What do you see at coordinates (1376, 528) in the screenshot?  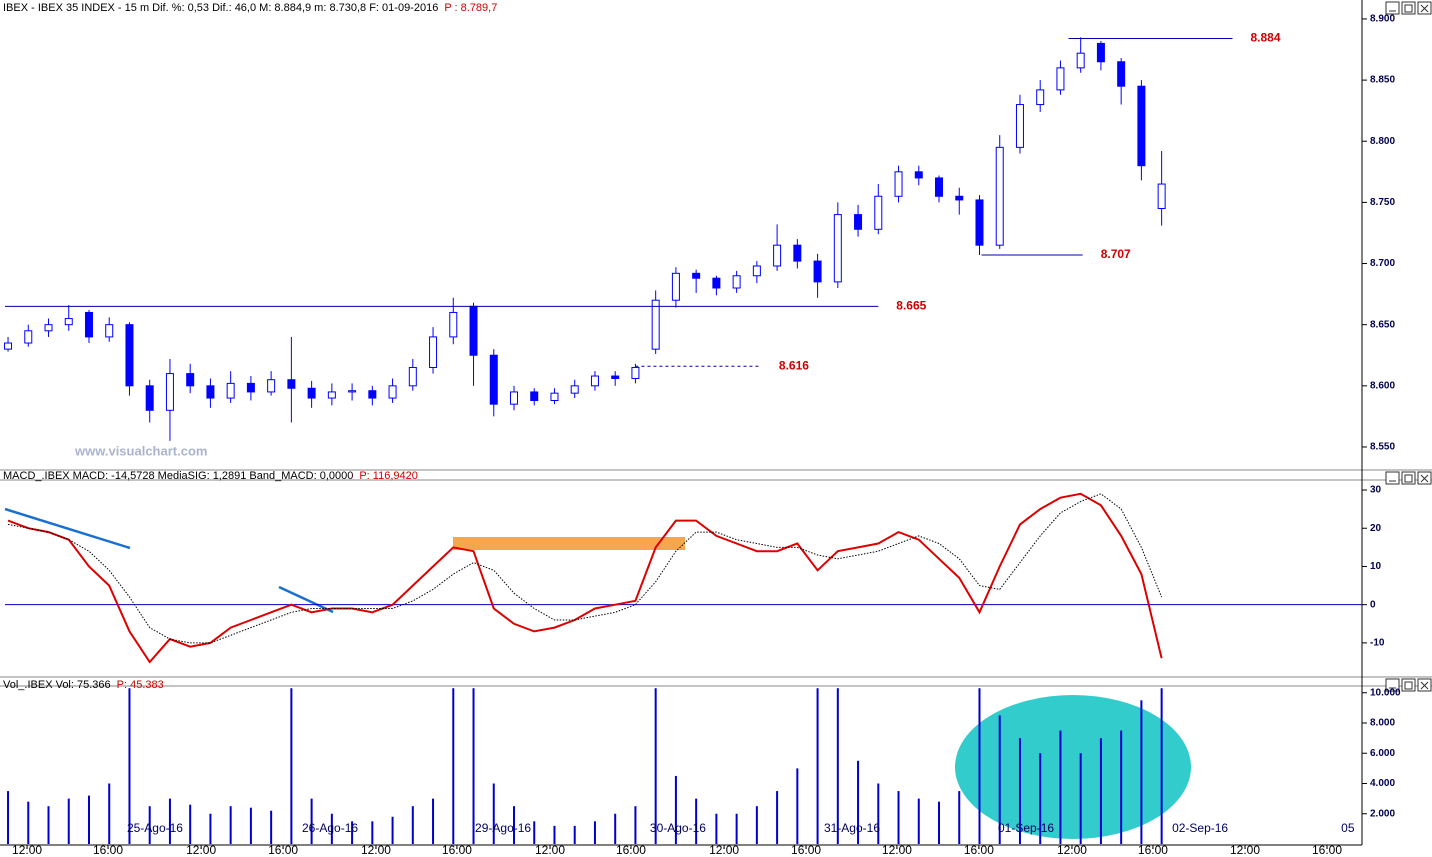 I see `y-tick-label: 20` at bounding box center [1376, 528].